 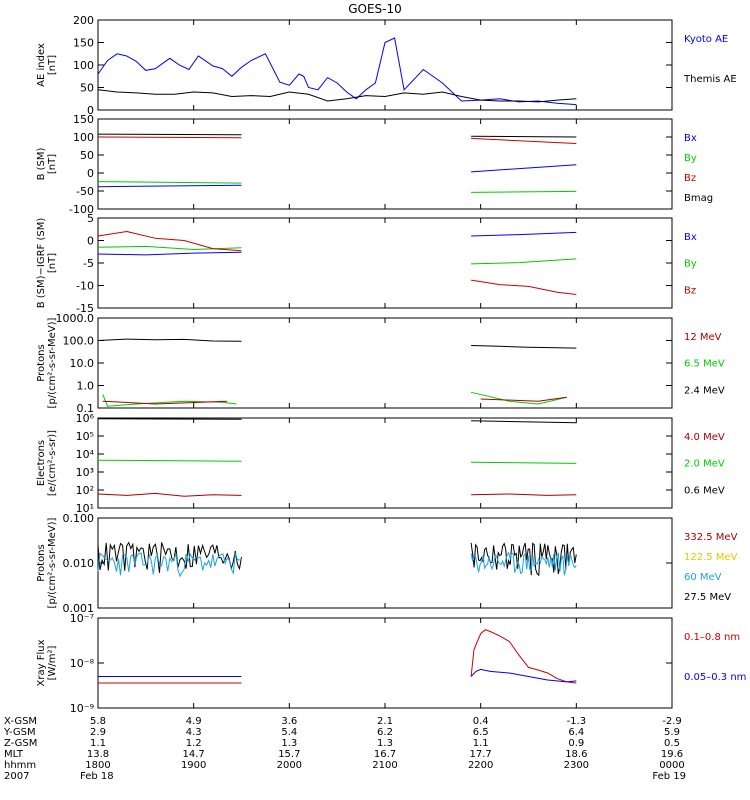 What do you see at coordinates (672, 721) in the screenshot?
I see `table-cell: -2.9` at bounding box center [672, 721].